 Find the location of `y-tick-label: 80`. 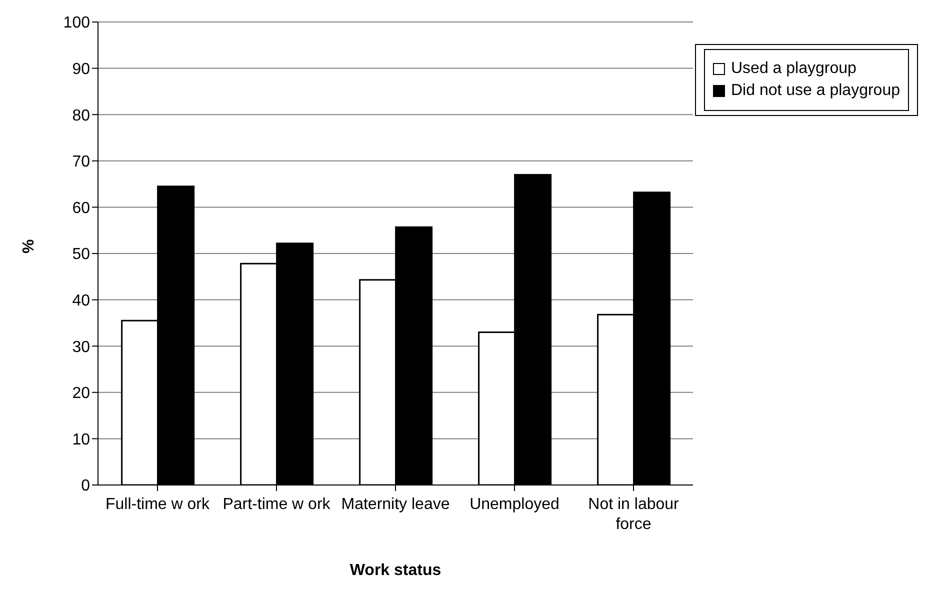

y-tick-label: 80 is located at coordinates (81, 115).